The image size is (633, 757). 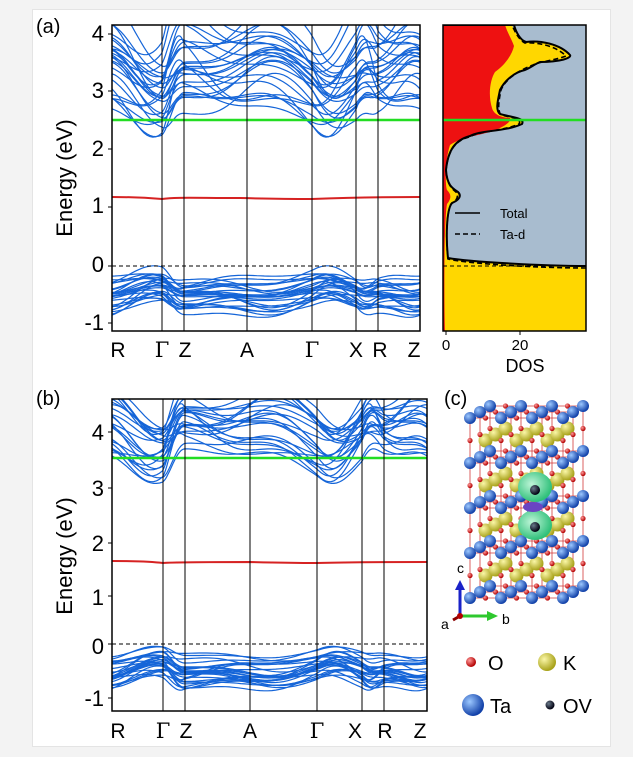 What do you see at coordinates (471, 662) in the screenshot?
I see `oxygen-atom-icon` at bounding box center [471, 662].